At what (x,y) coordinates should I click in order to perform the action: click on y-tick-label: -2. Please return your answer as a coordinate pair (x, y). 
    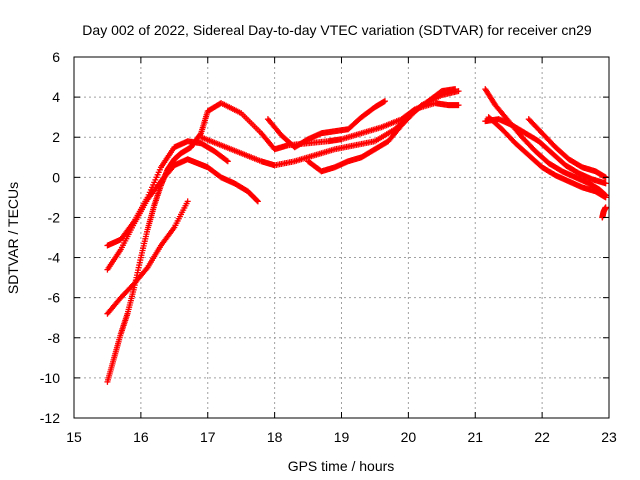
    Looking at the image, I should click on (54, 217).